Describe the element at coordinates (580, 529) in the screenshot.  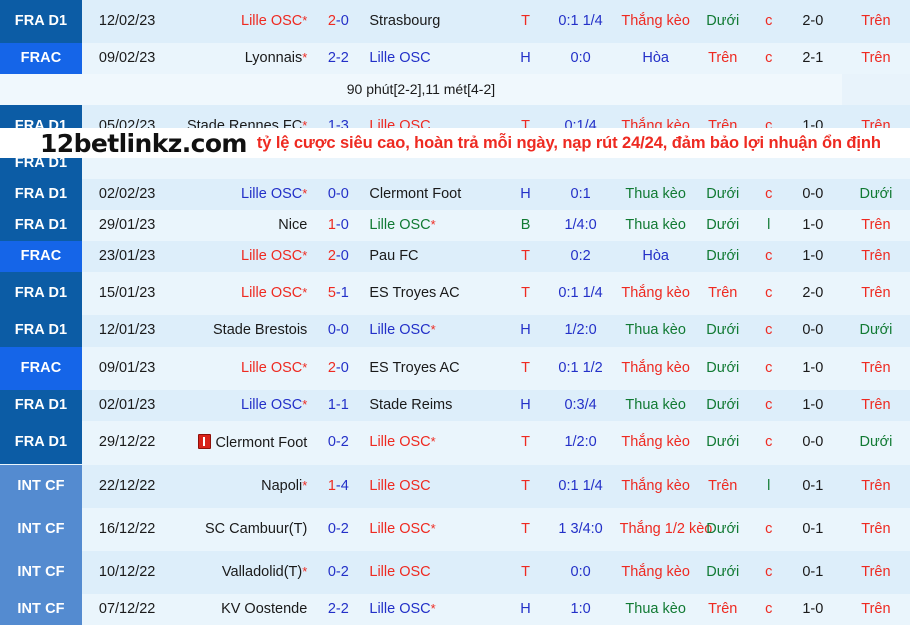
I see `handicap-line: 1 3/4:0` at that location.